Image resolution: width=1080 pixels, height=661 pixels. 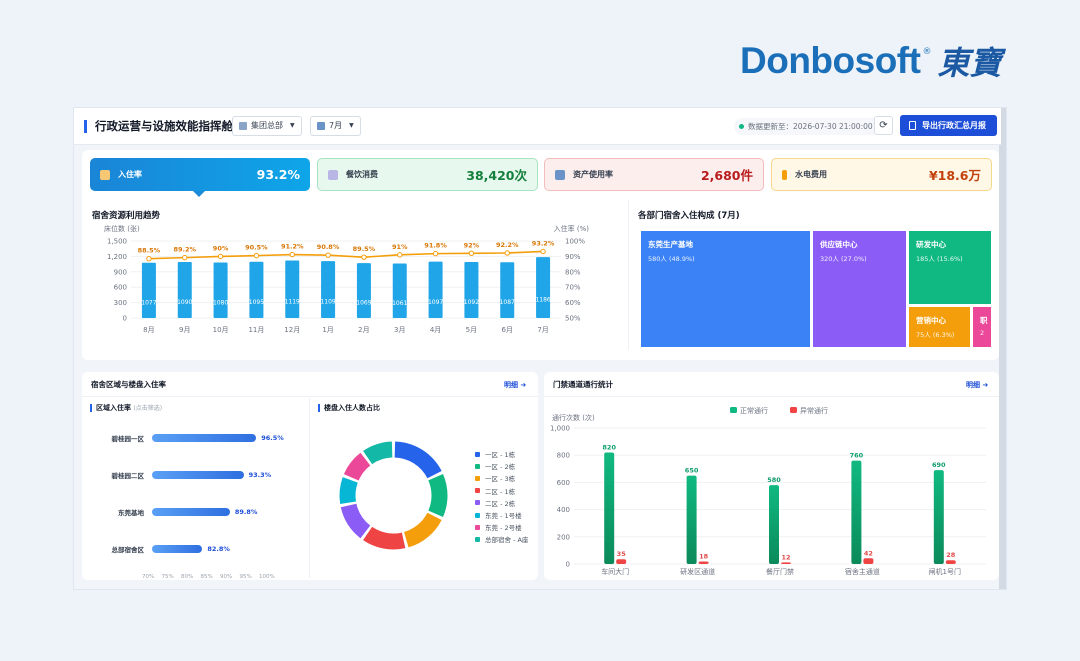 What do you see at coordinates (260, 475) in the screenshot?
I see `area-bar-value: 93.3%` at bounding box center [260, 475].